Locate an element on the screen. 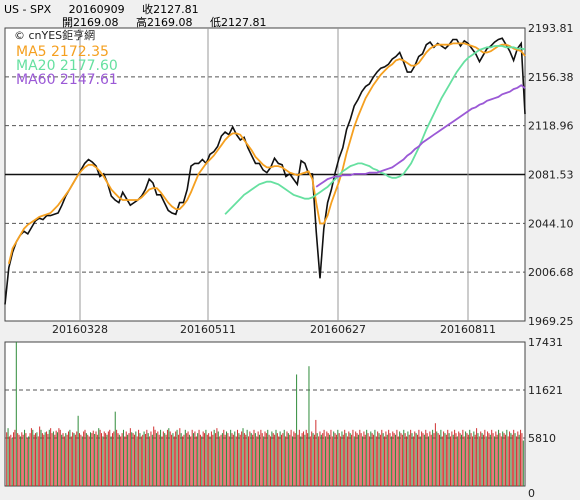 The image size is (580, 500). price-x-tick-label: 20160627 is located at coordinates (338, 329).